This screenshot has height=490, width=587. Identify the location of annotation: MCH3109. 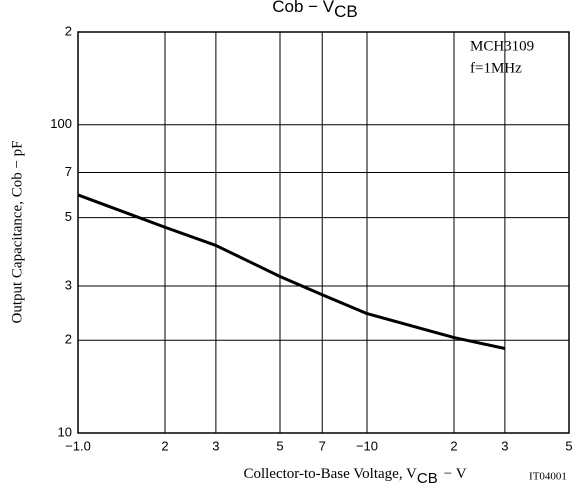
(502, 46).